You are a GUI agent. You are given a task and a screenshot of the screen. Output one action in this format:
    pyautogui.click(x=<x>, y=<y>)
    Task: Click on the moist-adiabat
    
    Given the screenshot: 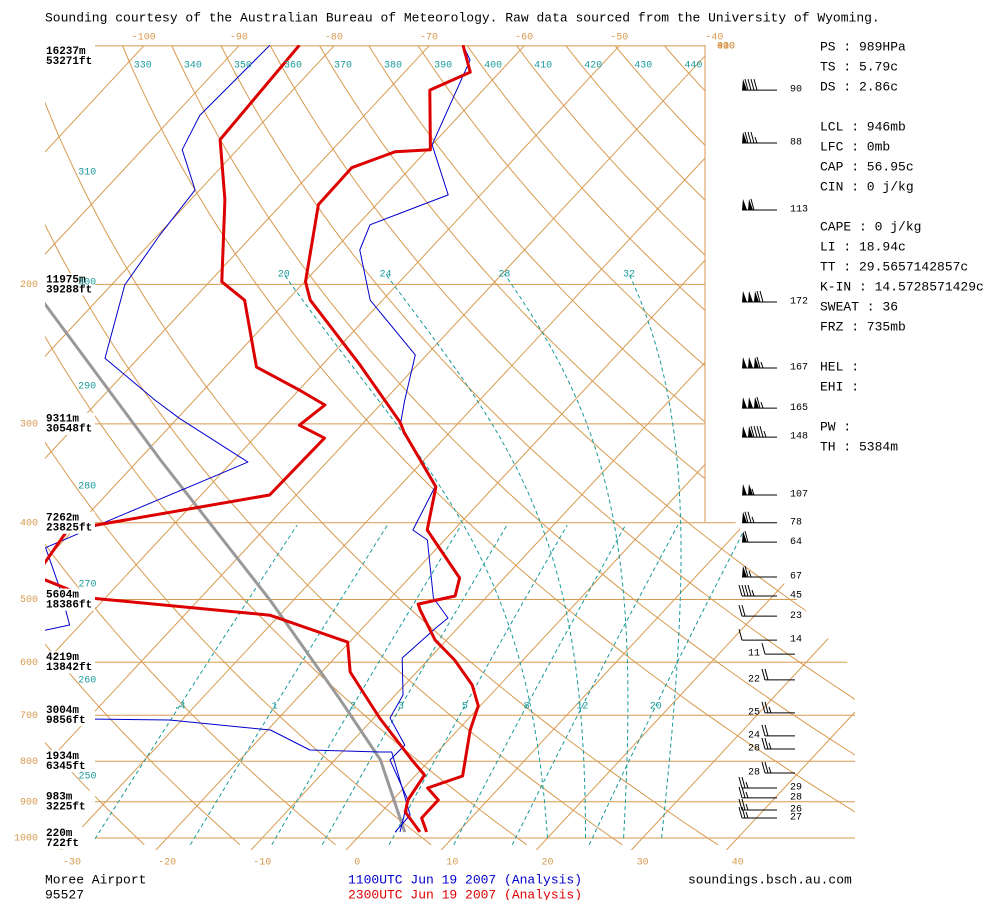 What is the action you would take?
    pyautogui.click(x=485, y=555)
    